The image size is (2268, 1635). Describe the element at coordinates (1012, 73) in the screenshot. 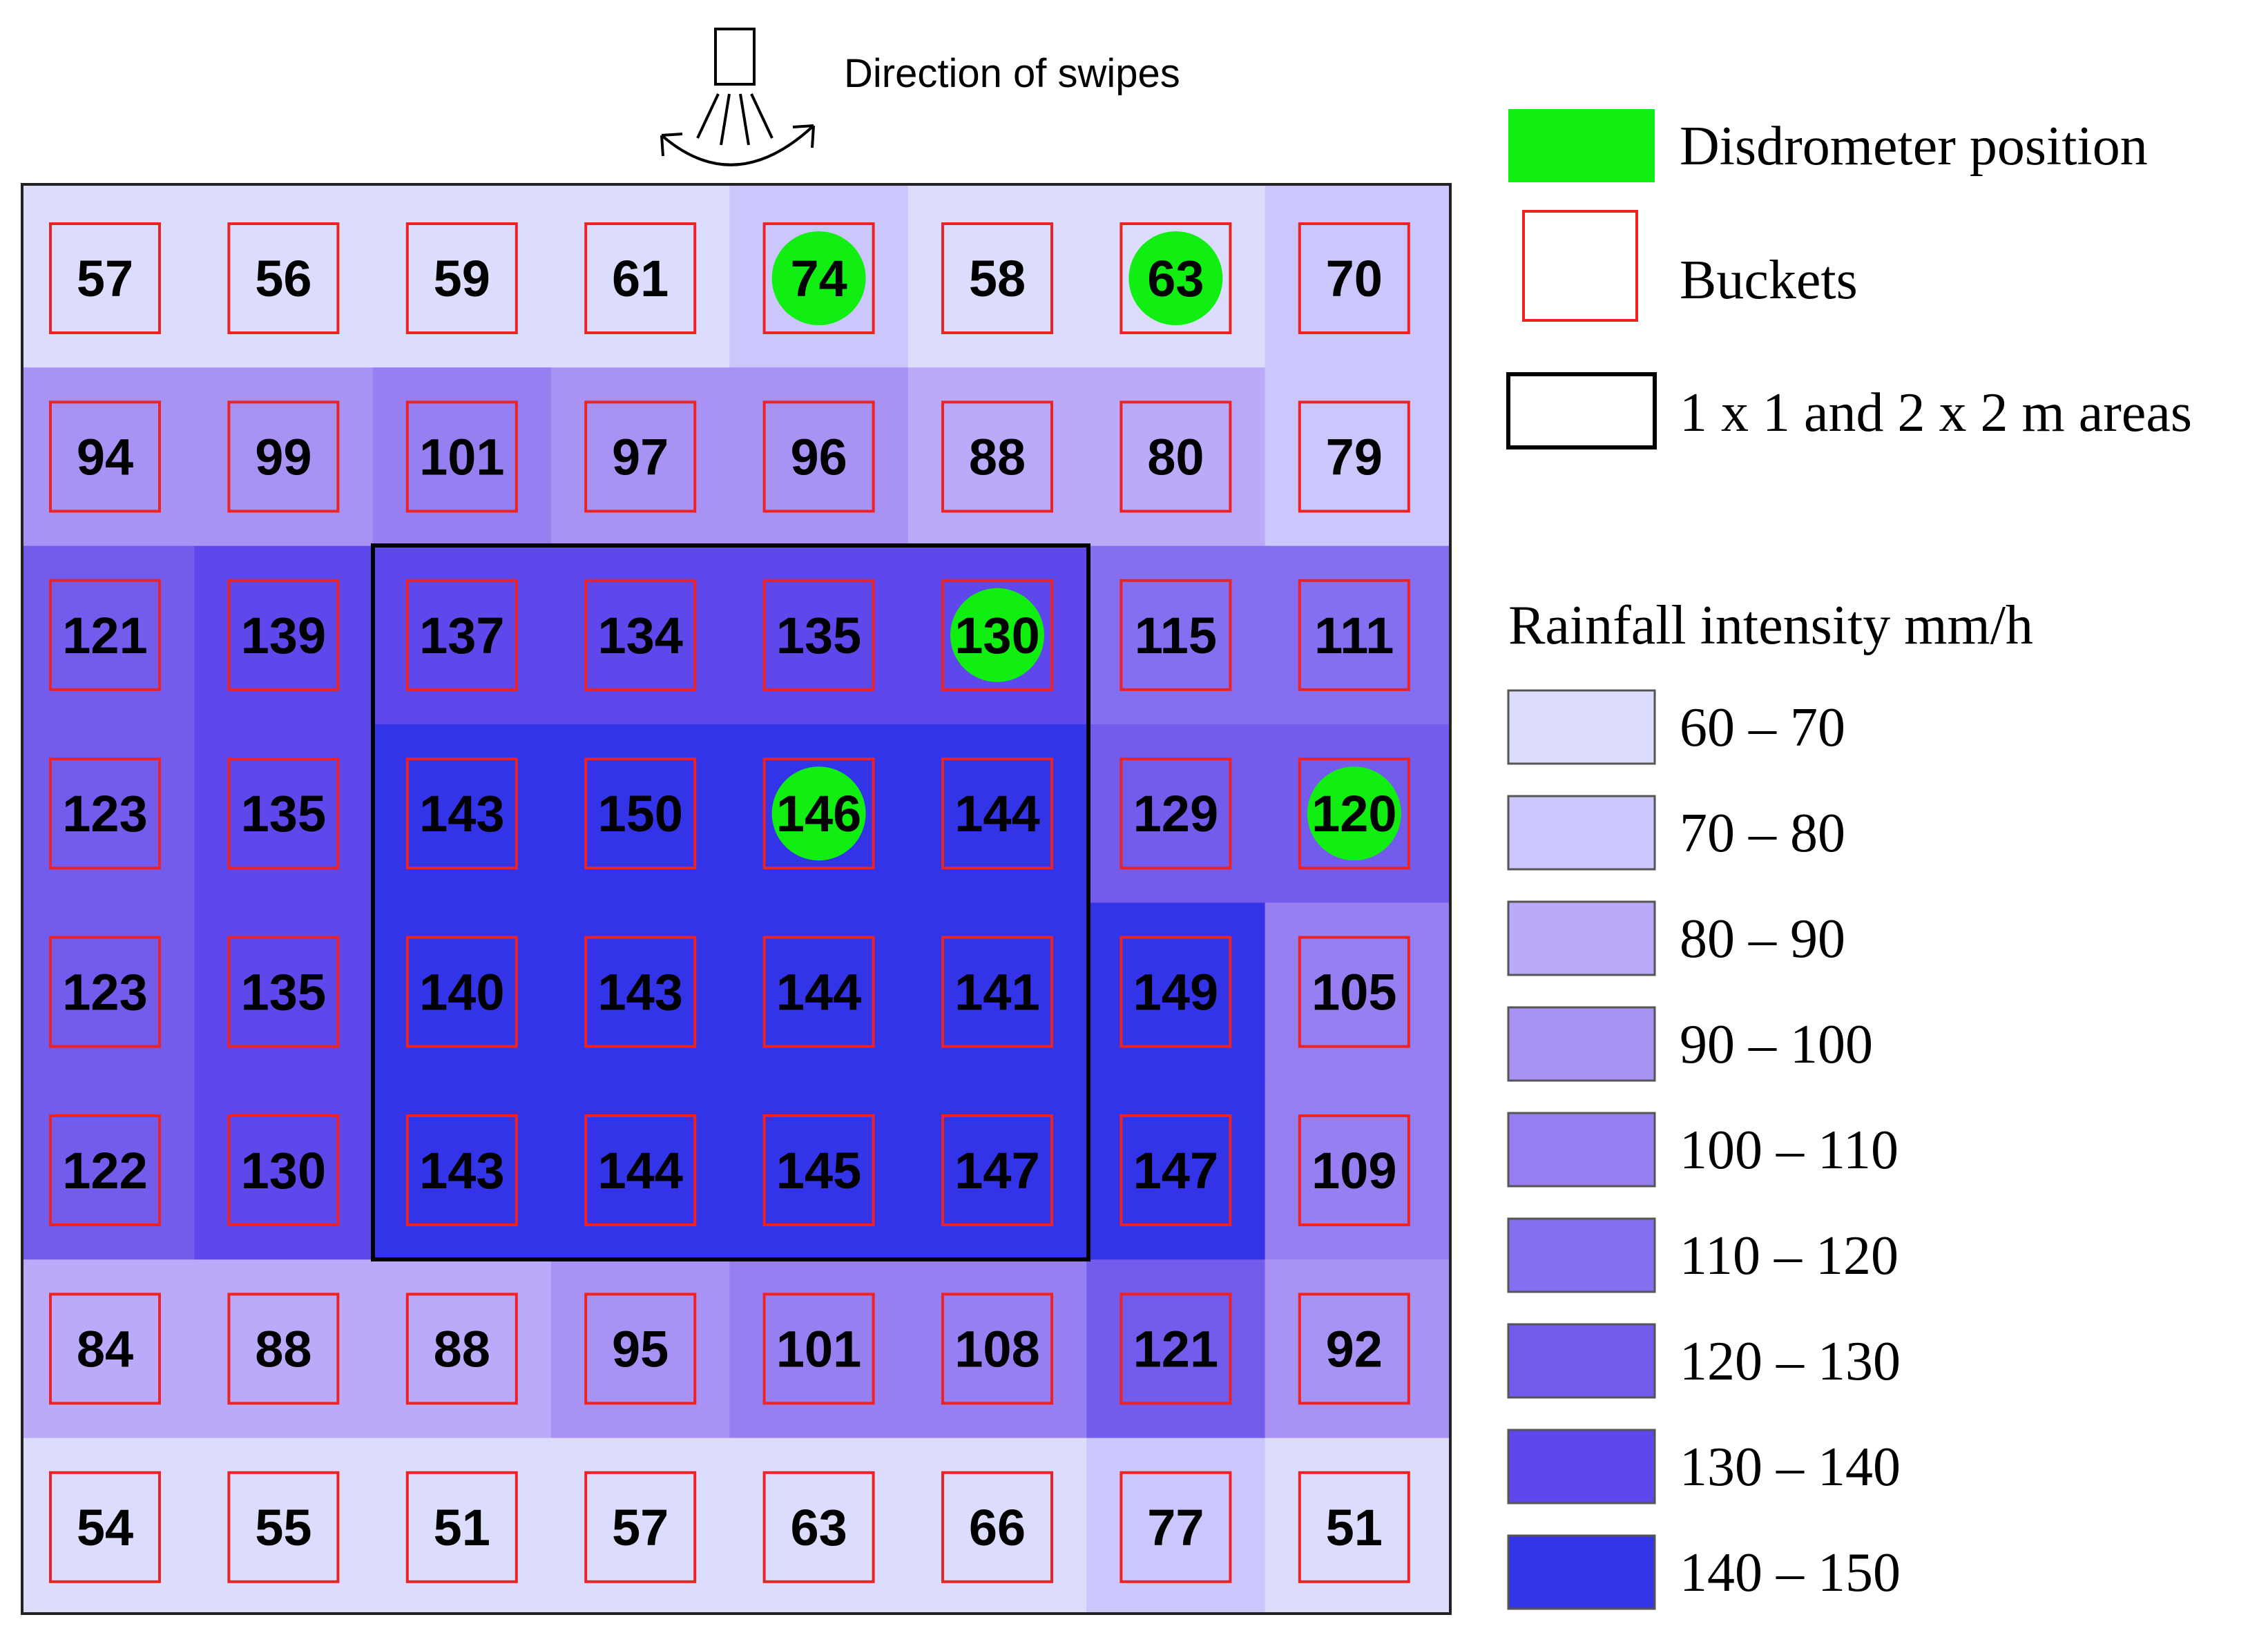

I see `swipe-direction-caption: Direction of swipes` at that location.